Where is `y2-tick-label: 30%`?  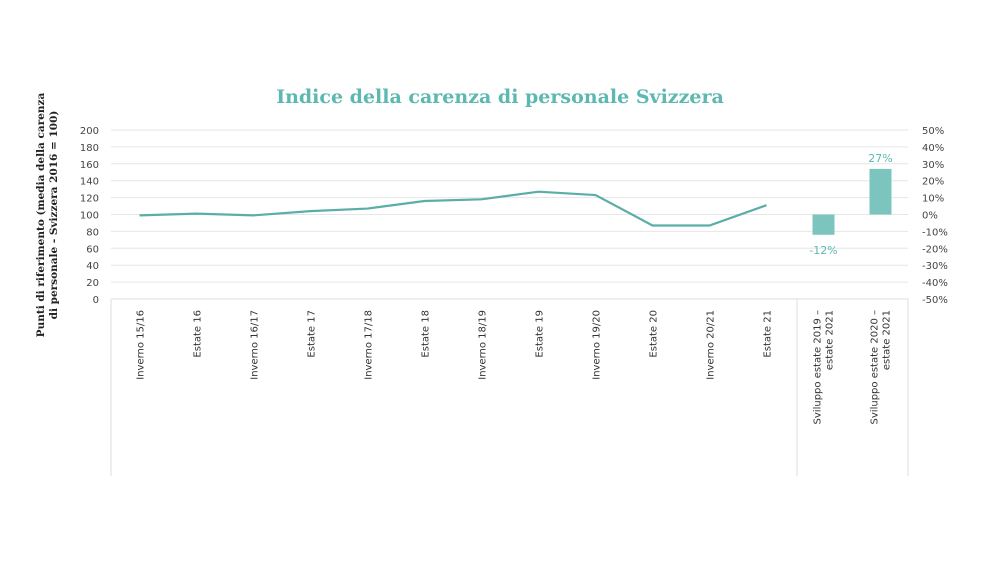
y2-tick-label: 30% is located at coordinates (933, 165).